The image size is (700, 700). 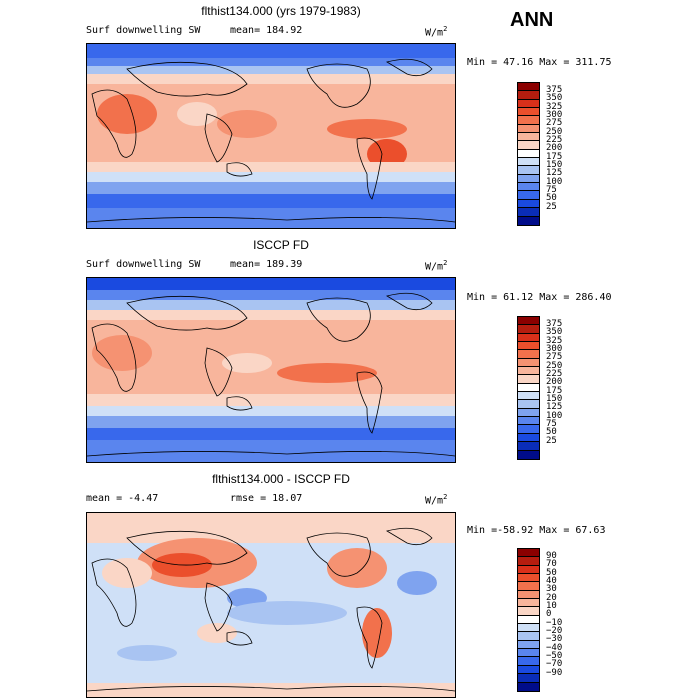 I want to click on panel-3-rmse-label: rmse = 18.07, so click(x=266, y=498).